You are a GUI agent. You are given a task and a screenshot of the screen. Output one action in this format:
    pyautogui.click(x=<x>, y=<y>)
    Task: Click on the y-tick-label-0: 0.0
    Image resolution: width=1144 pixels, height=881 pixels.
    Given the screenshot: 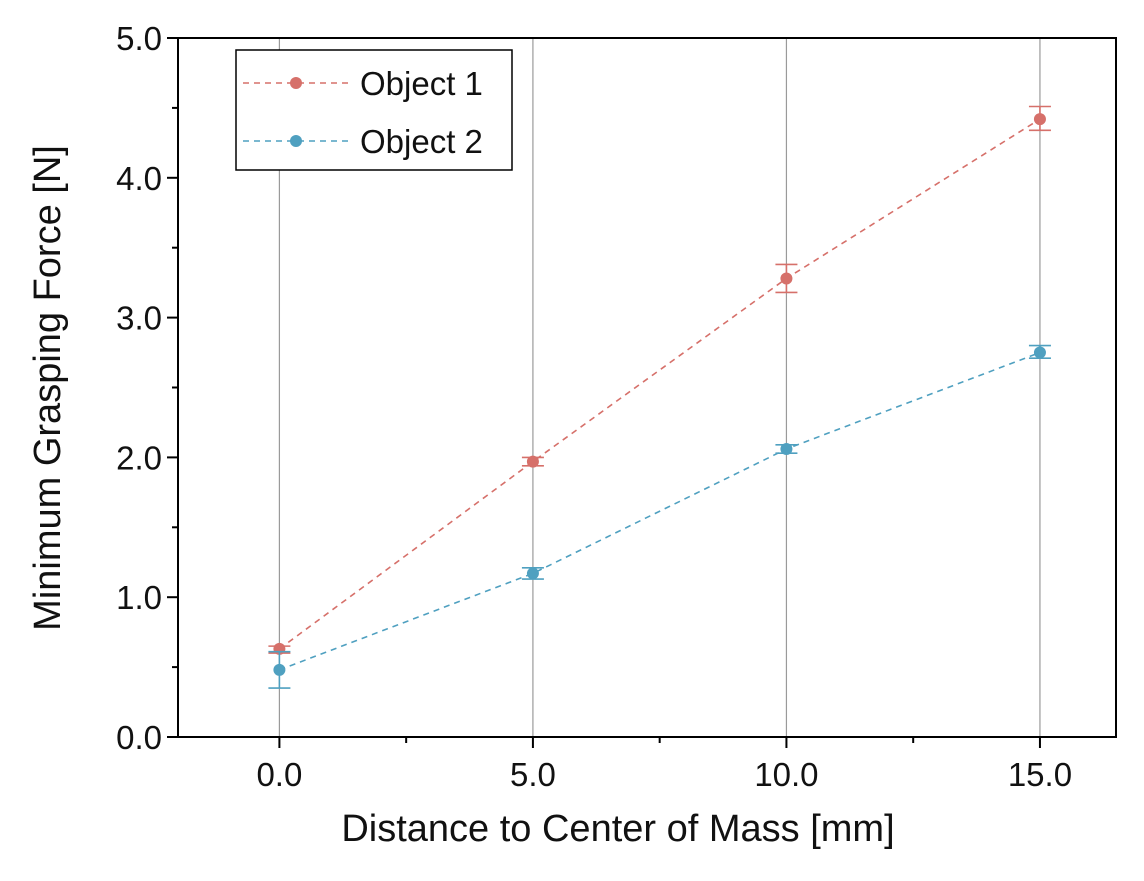 What is the action you would take?
    pyautogui.click(x=139, y=737)
    